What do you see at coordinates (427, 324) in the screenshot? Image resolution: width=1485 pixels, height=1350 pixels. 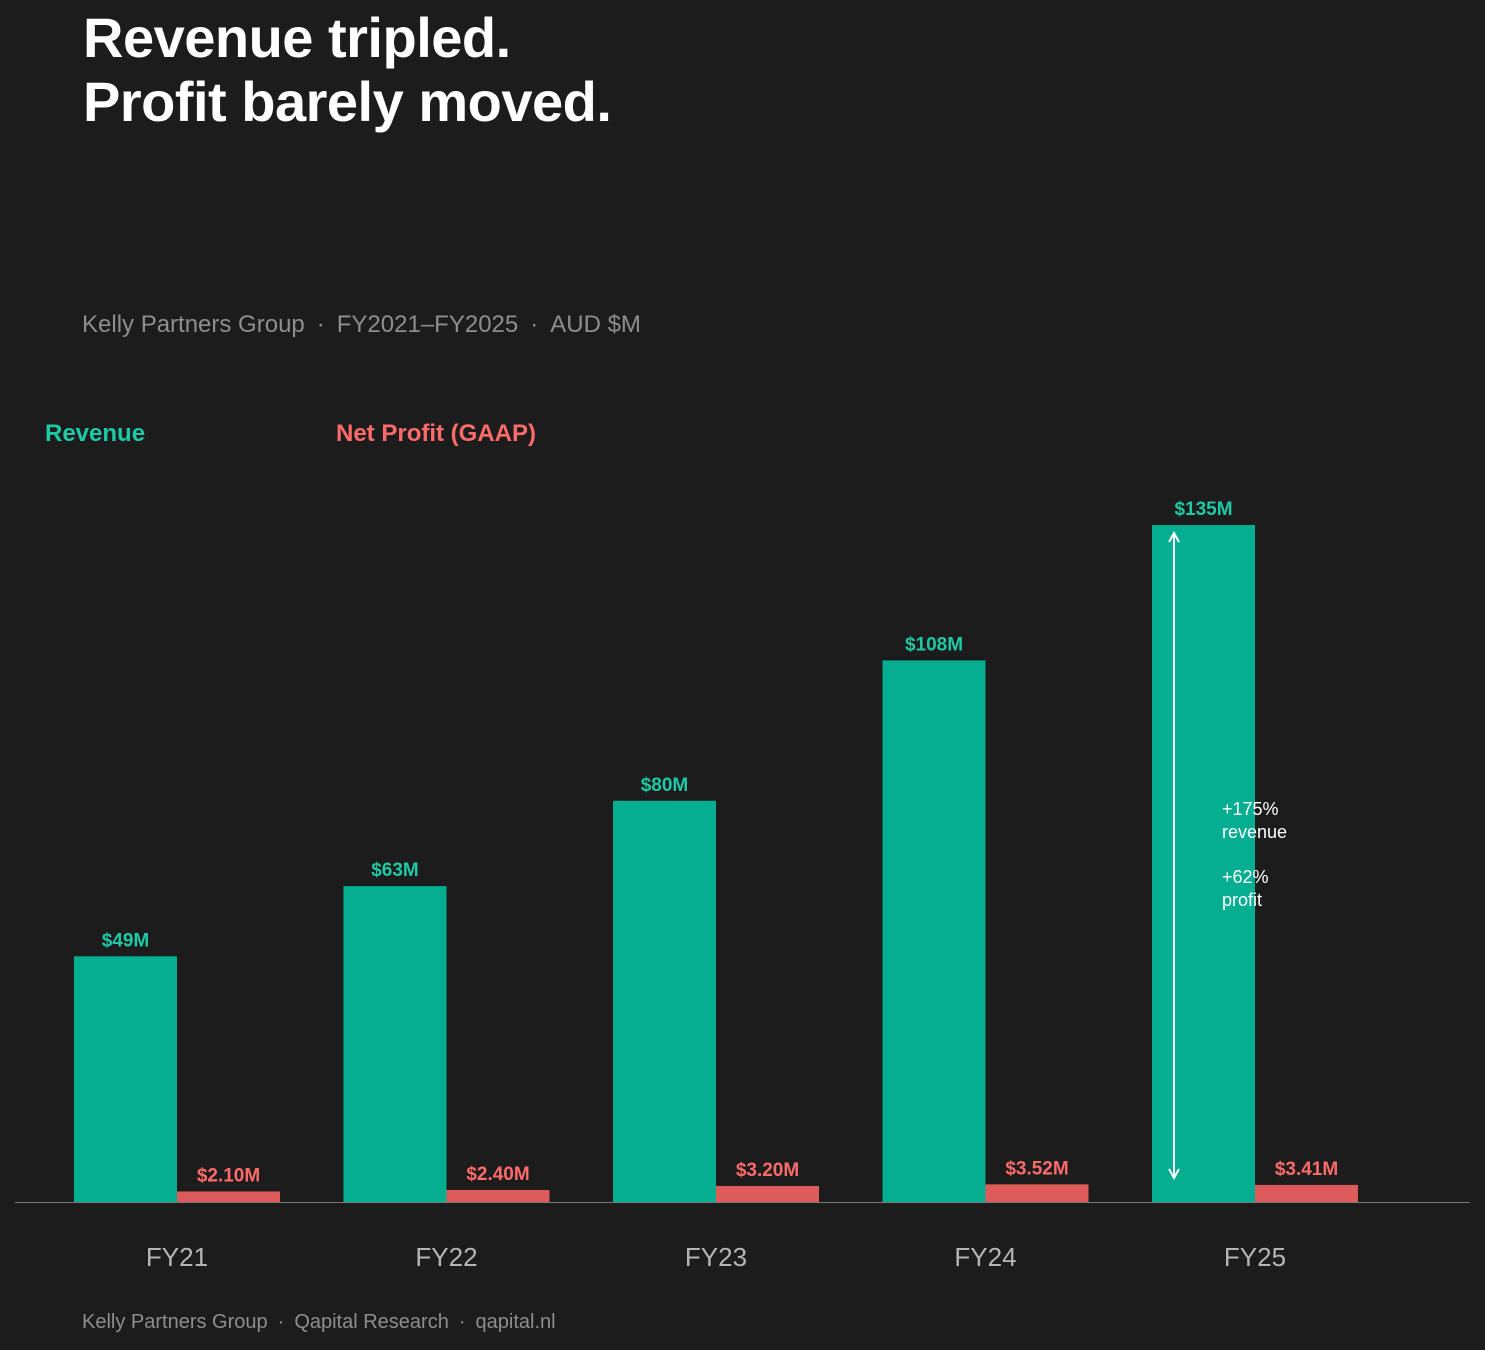 I see `subtitle-period: FY2021–FY2025` at bounding box center [427, 324].